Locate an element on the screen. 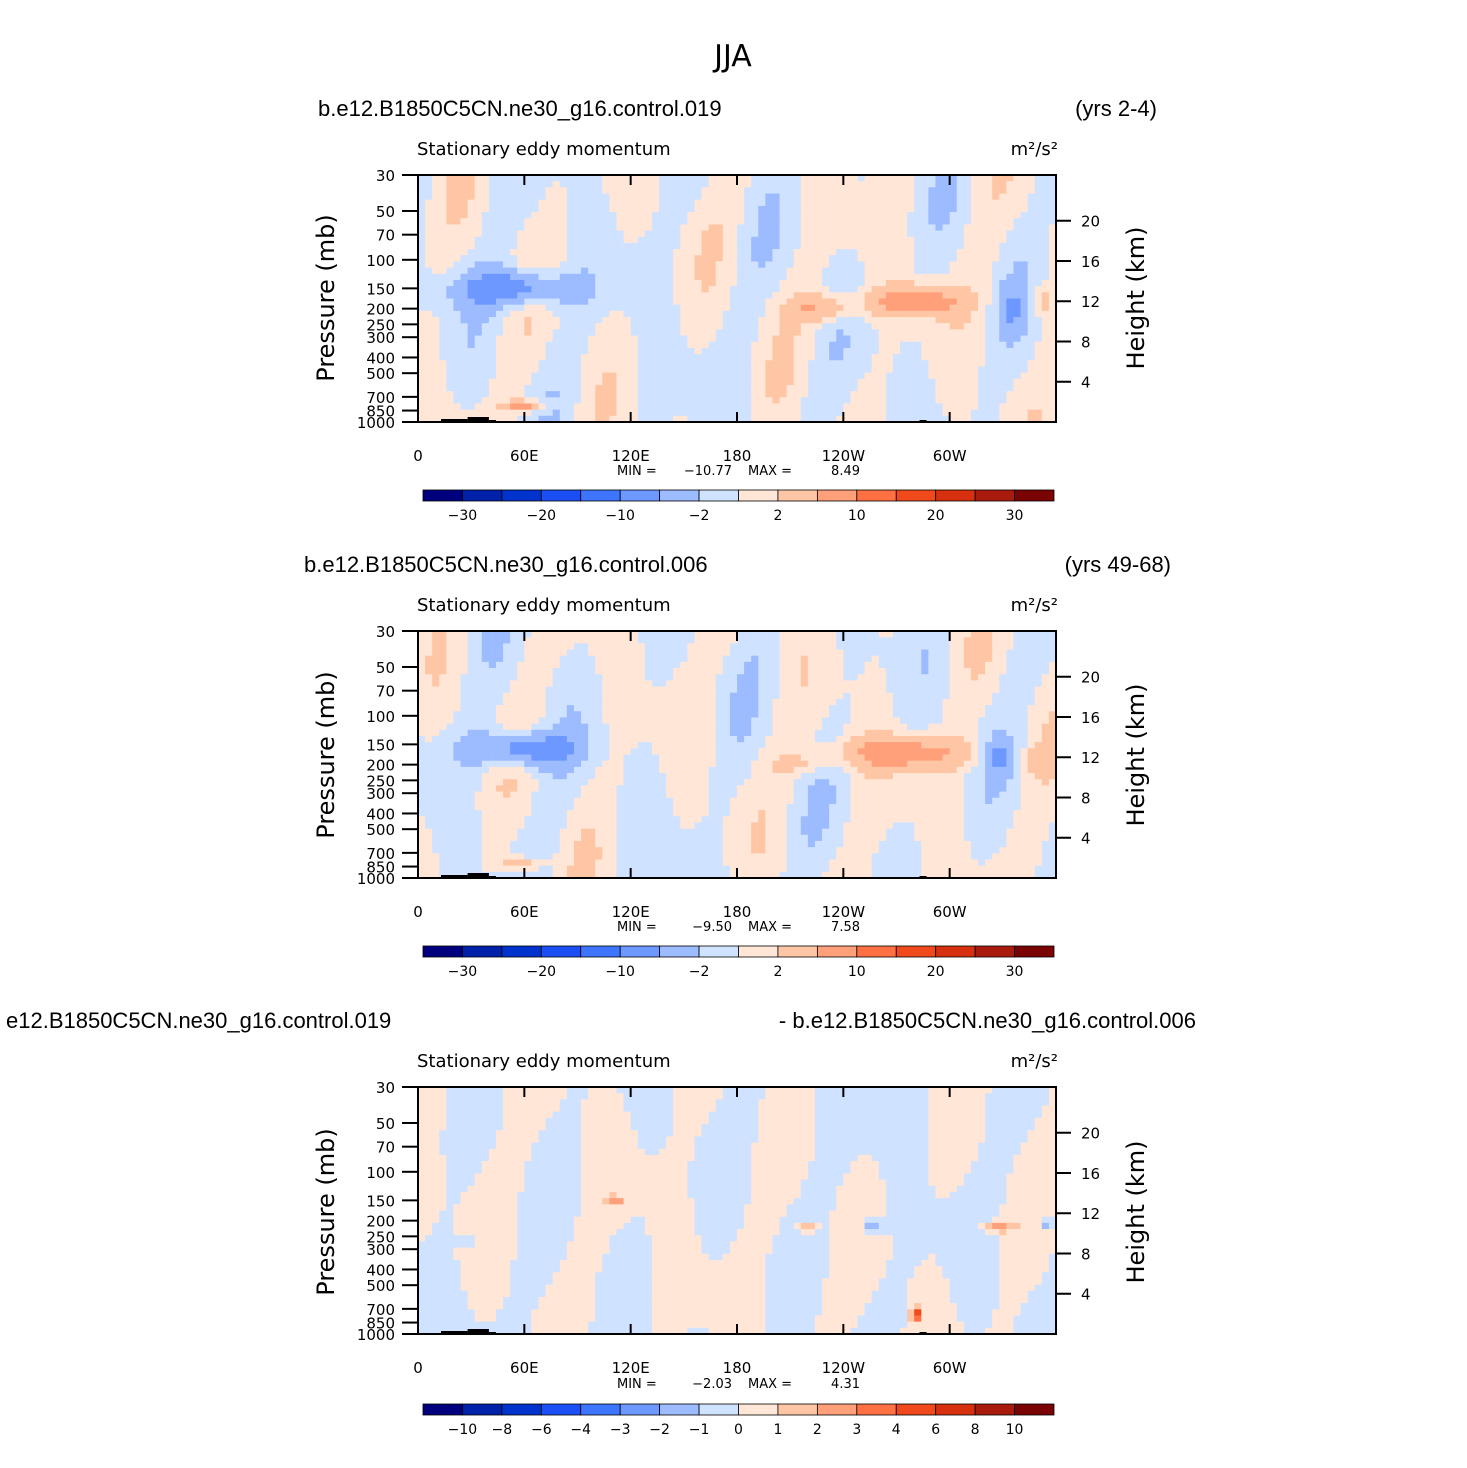 The image size is (1467, 1468). colorbar-label: 20 is located at coordinates (936, 516).